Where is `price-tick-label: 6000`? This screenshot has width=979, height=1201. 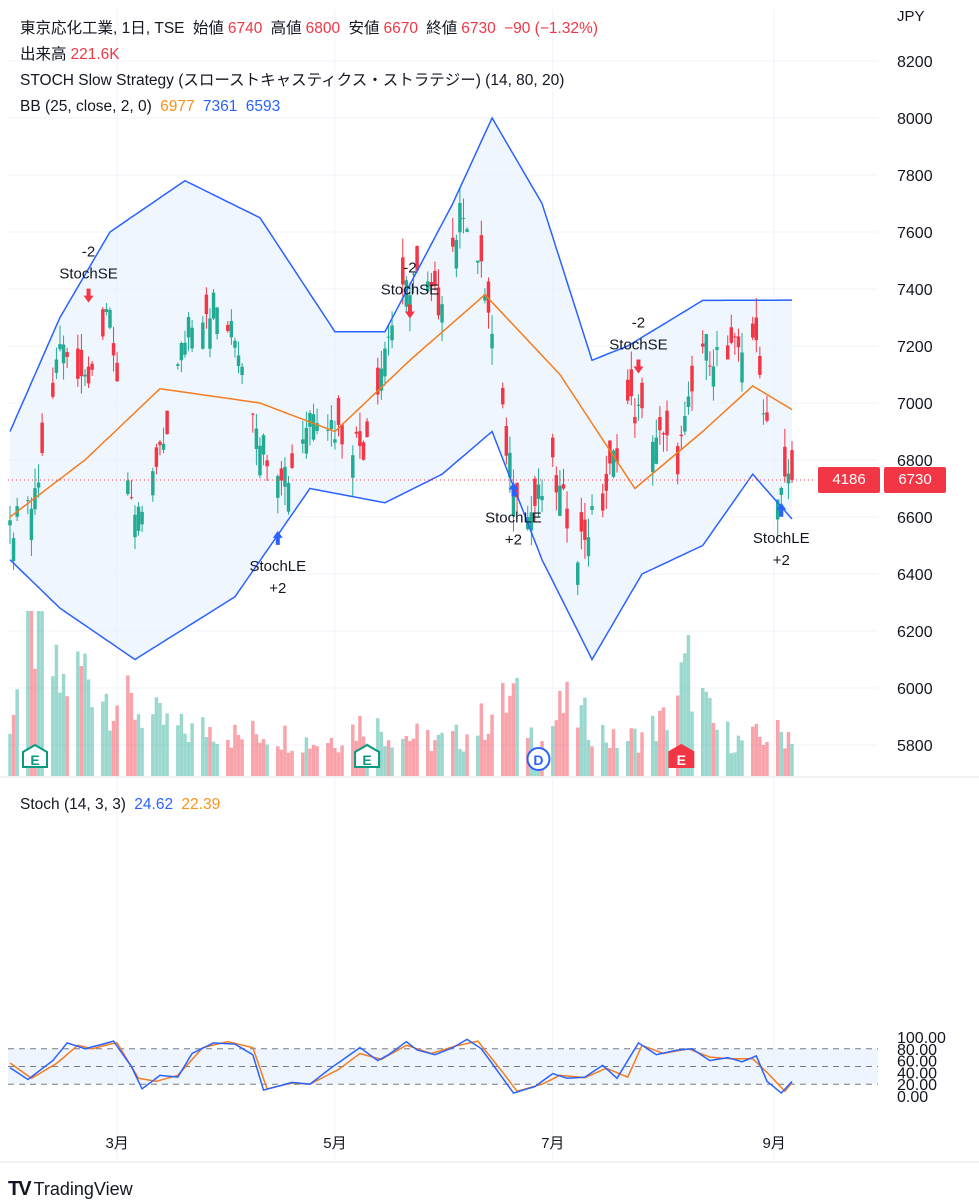 price-tick-label: 6000 is located at coordinates (915, 689).